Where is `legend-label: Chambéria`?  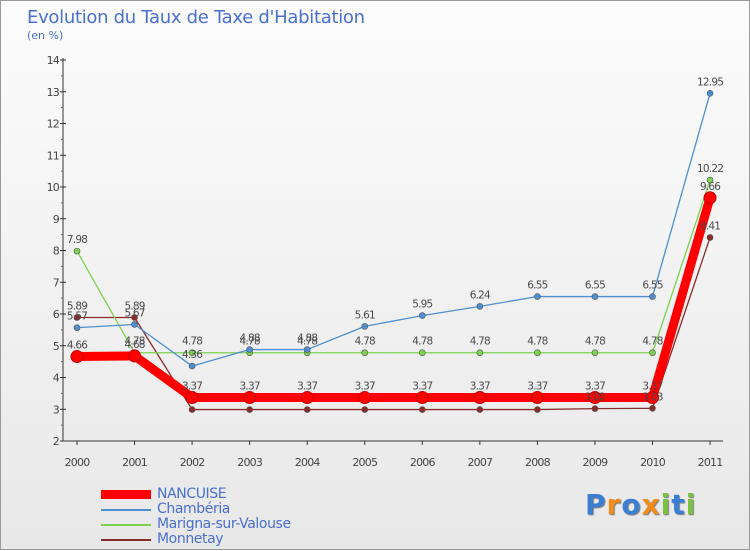 legend-label: Chambéria is located at coordinates (193, 509).